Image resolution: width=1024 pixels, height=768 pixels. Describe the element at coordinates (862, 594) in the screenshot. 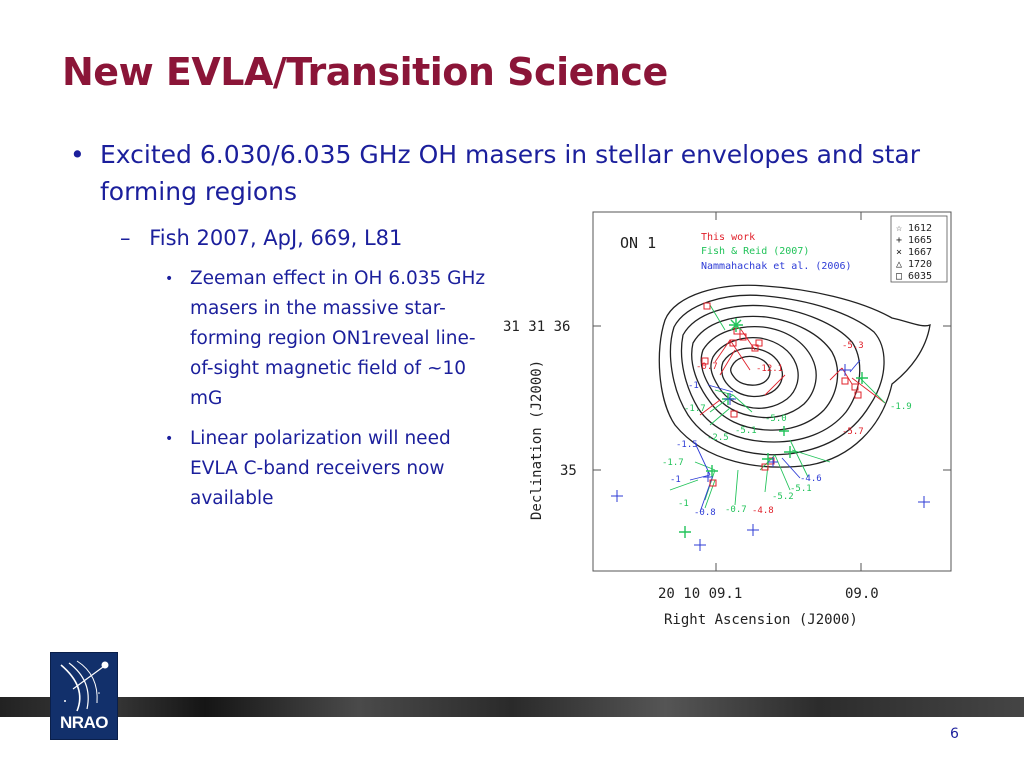

I see `x-tick-label: 09.0` at that location.